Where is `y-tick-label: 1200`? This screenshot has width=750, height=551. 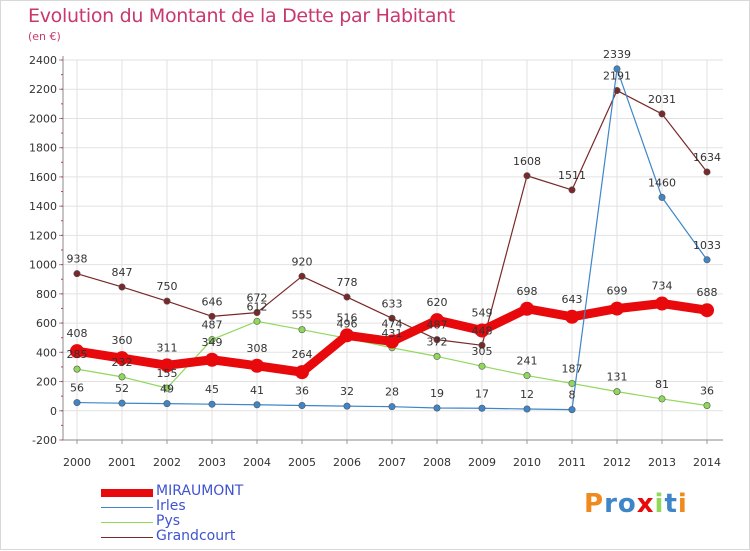 y-tick-label: 1200 is located at coordinates (43, 235).